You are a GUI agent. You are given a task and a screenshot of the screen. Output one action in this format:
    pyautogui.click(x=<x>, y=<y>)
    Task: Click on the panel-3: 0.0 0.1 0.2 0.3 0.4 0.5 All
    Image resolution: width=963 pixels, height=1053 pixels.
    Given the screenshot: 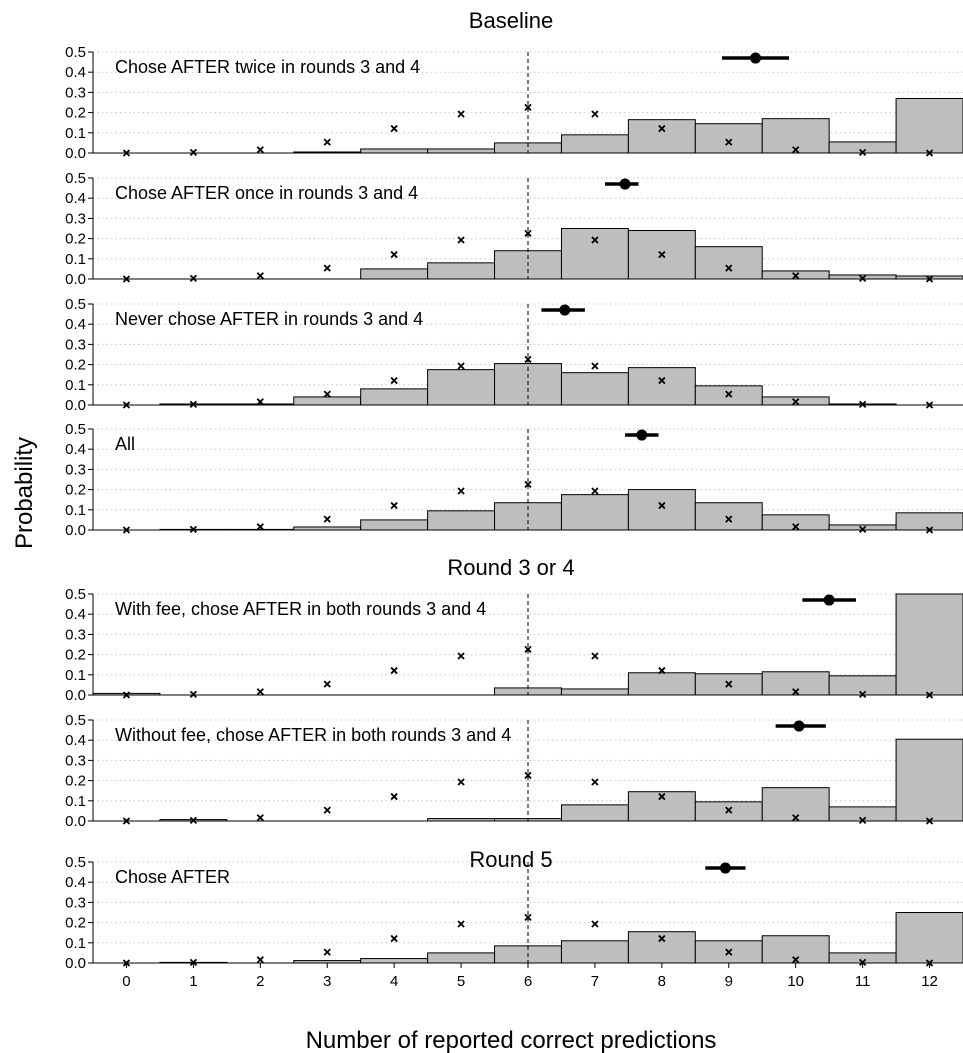 What is the action you would take?
    pyautogui.click(x=514, y=480)
    